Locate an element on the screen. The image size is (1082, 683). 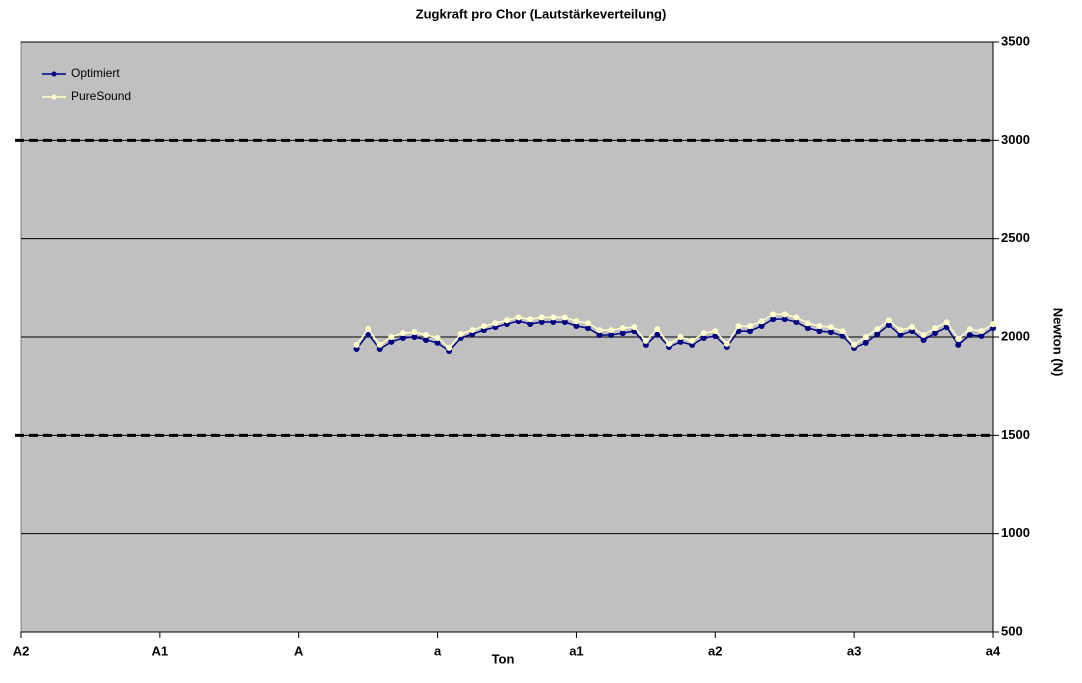
x-axis-title: Ton is located at coordinates (503, 658).